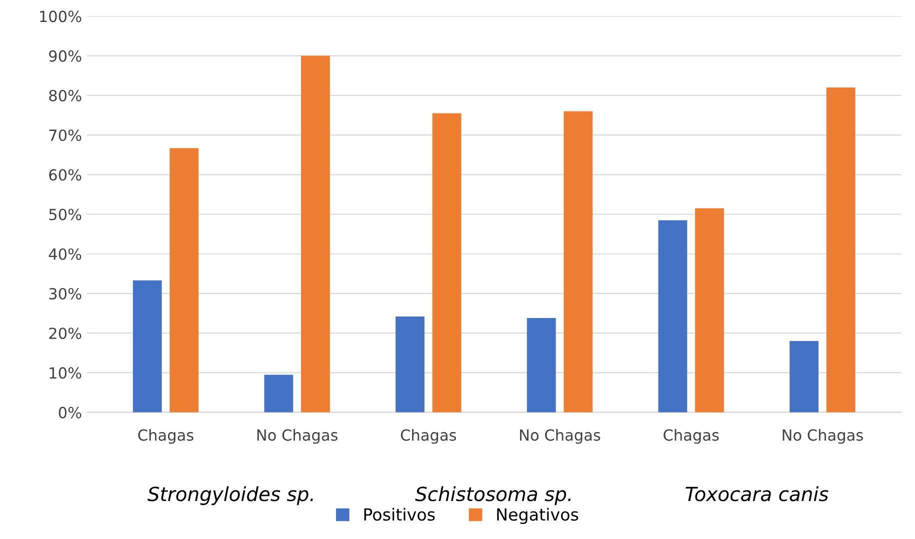  What do you see at coordinates (61, 16) in the screenshot?
I see `y-tick-label: 100%` at bounding box center [61, 16].